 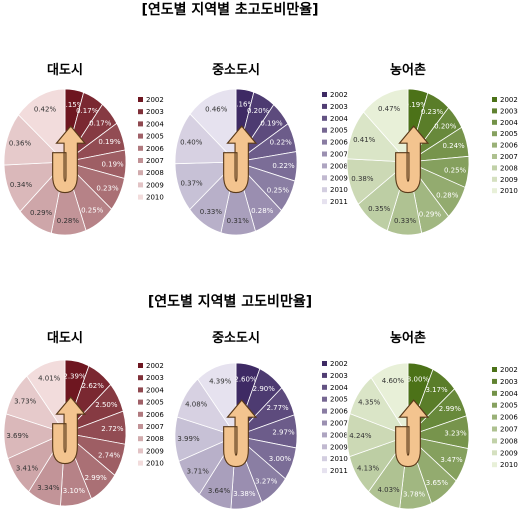 I want to click on slice-label: 0.23%, so click(x=107, y=189).